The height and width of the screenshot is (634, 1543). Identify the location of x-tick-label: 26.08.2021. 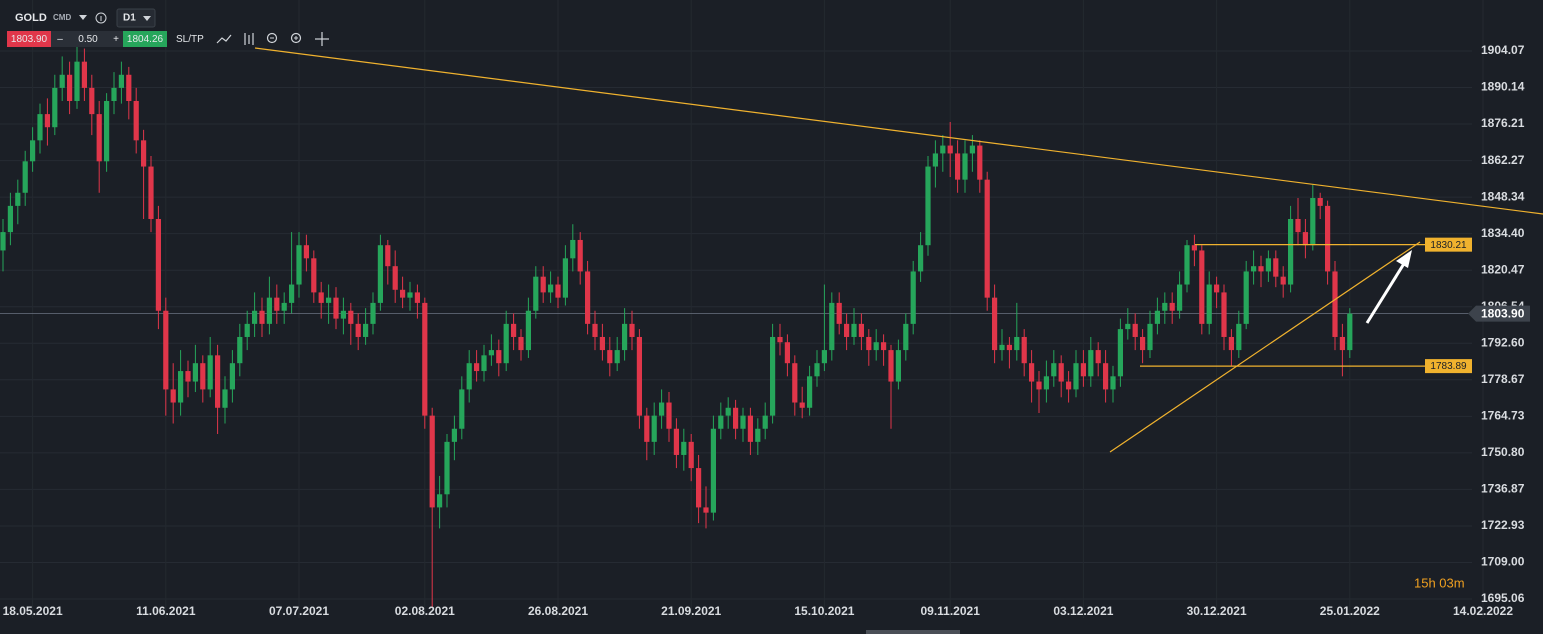
(558, 611).